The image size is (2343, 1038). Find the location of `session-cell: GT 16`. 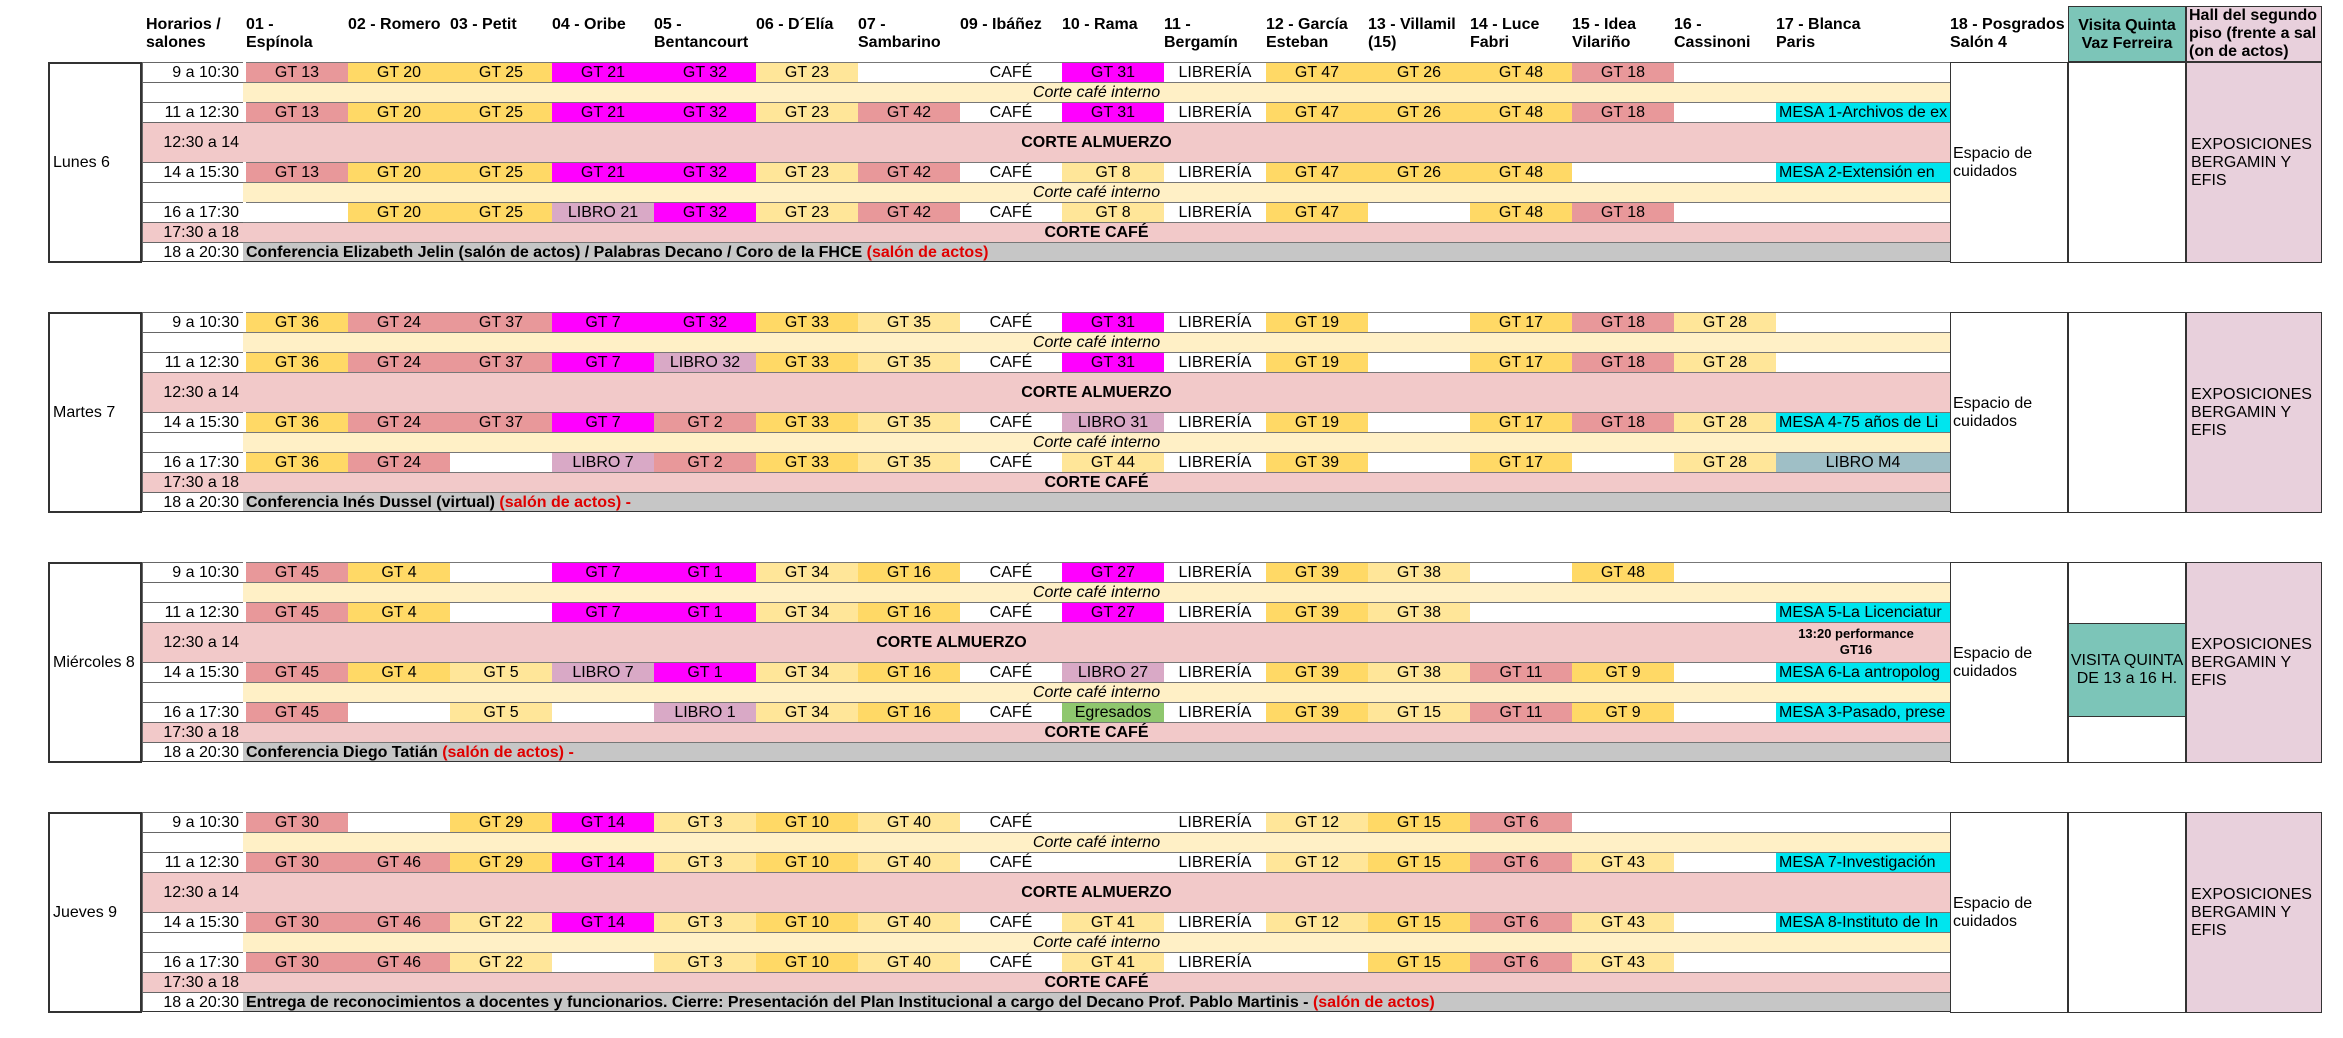

session-cell: GT 16 is located at coordinates (909, 612).